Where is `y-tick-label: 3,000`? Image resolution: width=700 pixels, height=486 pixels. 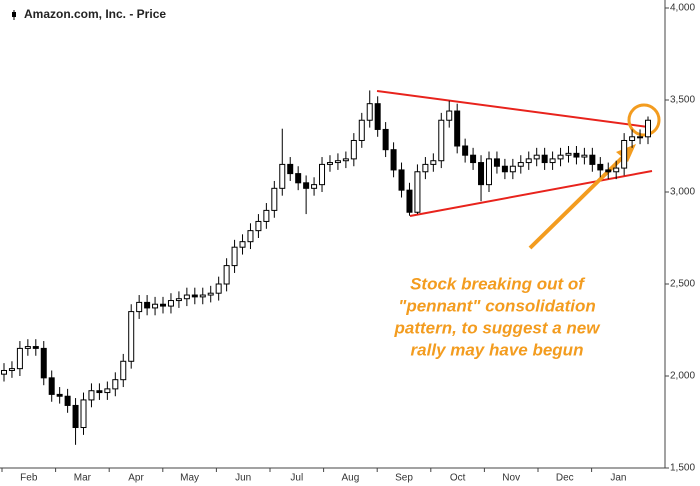 y-tick-label: 3,000 is located at coordinates (682, 192).